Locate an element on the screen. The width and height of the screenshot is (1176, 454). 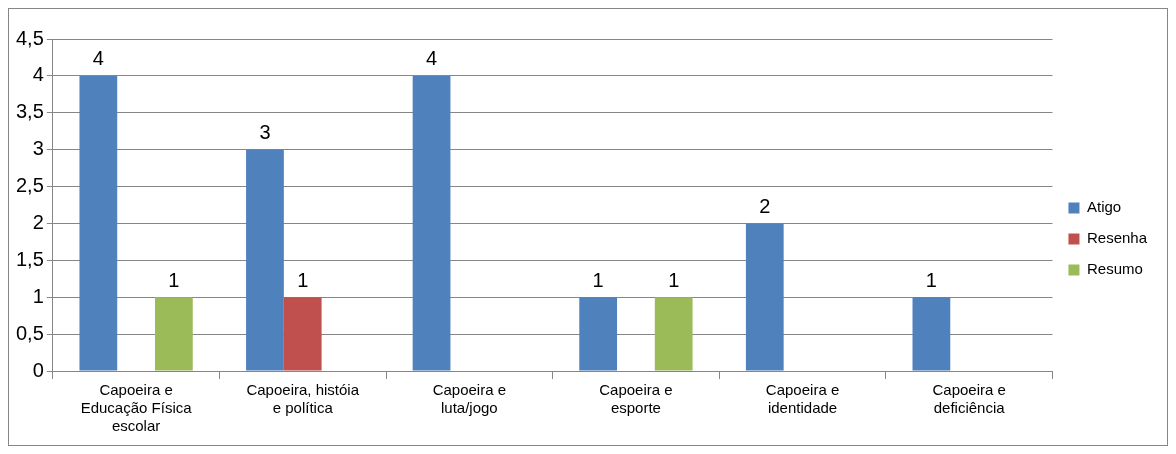
y-tick-label: 0,5 is located at coordinates (29, 332).